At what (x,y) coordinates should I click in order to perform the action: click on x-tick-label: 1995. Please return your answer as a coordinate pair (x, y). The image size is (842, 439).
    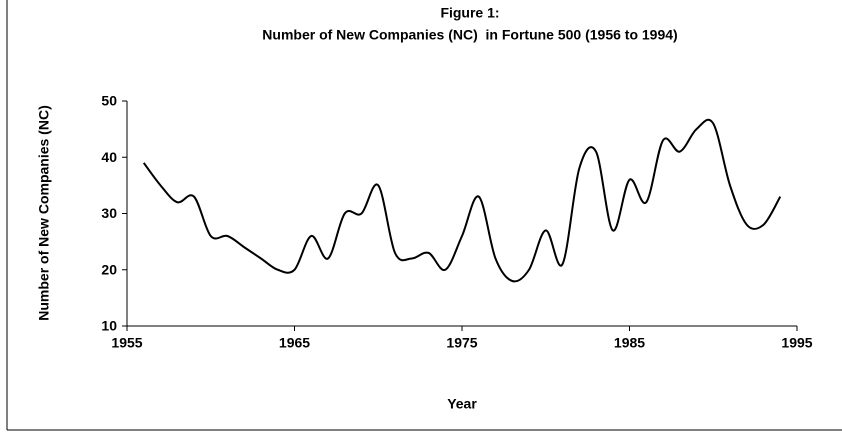
    Looking at the image, I should click on (796, 343).